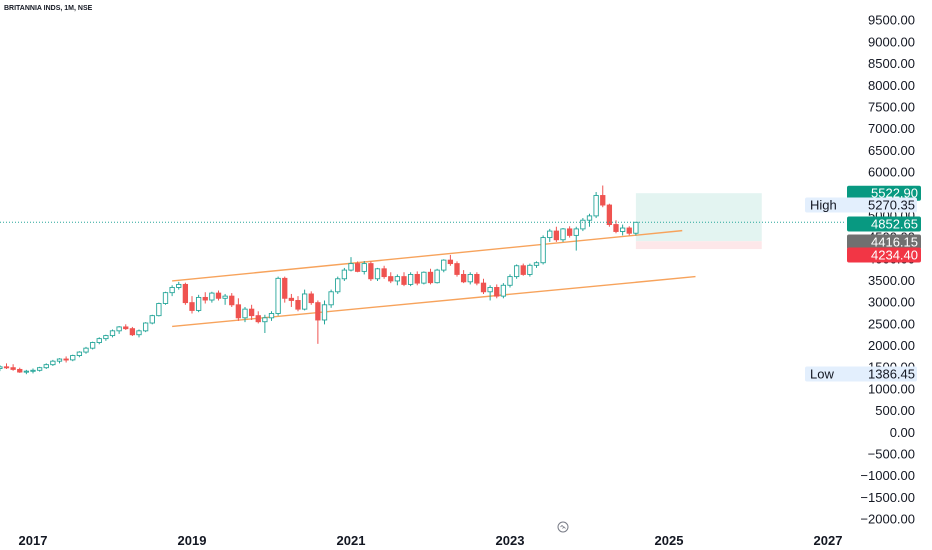 The height and width of the screenshot is (550, 932). Describe the element at coordinates (431, 540) in the screenshot. I see `x-axis: 2017 2019 2021 2023 2025 2027` at that location.